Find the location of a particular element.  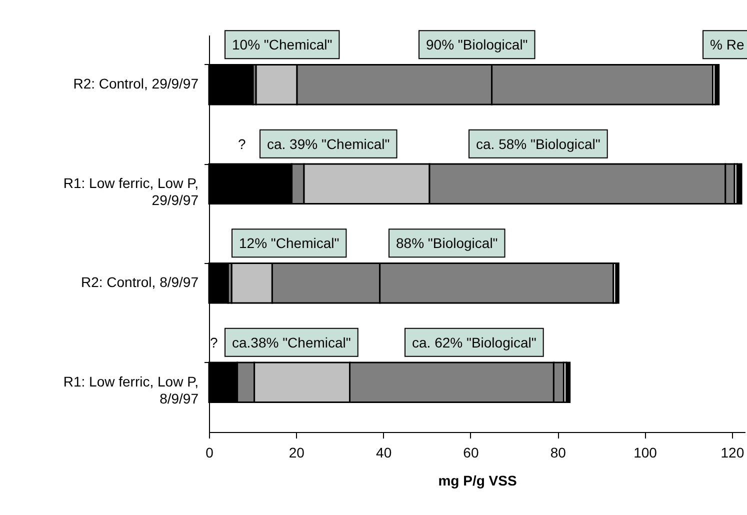

x-tick-label: 80 is located at coordinates (558, 452).